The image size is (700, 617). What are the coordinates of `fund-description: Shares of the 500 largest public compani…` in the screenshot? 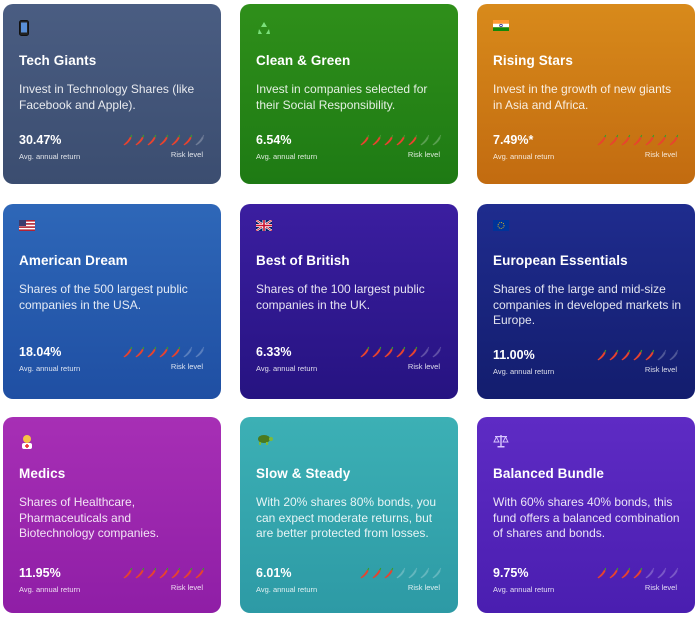 It's located at (103, 297).